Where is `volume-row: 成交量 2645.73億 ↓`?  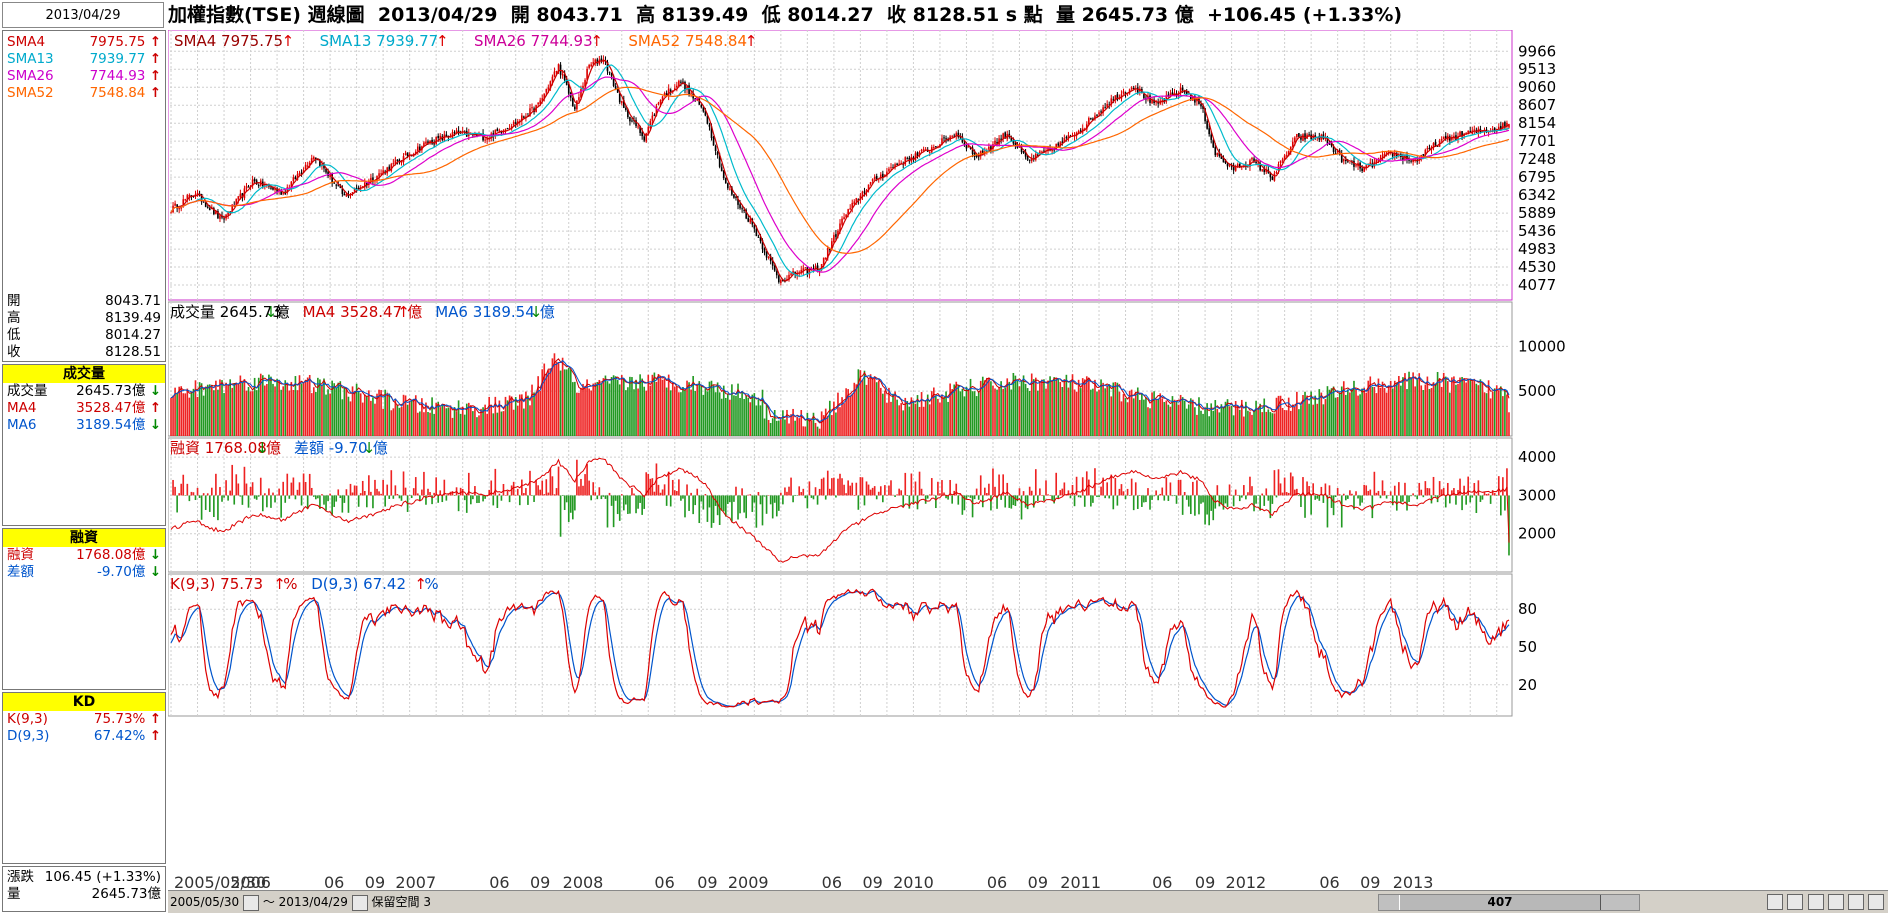 volume-row: 成交量 2645.73億 ↓ is located at coordinates (84, 391).